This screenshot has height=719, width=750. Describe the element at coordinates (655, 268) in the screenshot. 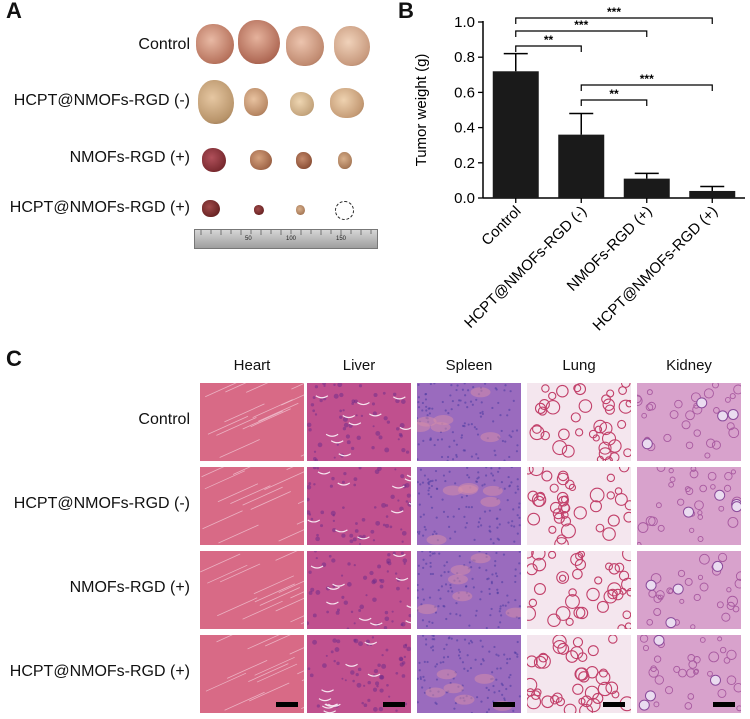

I see `x-tick-label: HCPT@NMOFs-RGD (+)` at that location.